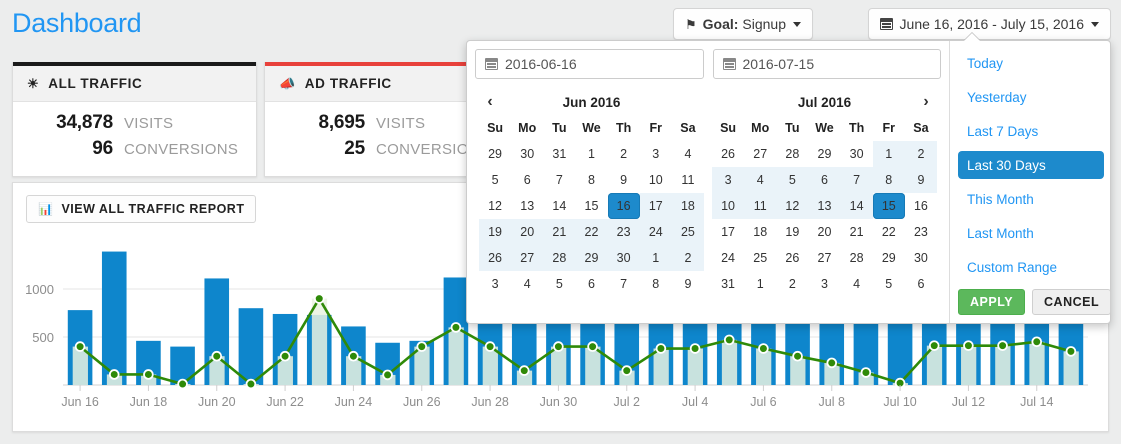 The height and width of the screenshot is (444, 1121). Describe the element at coordinates (1031, 165) in the screenshot. I see `range-item-last-30-days: Last 30 Days` at that location.